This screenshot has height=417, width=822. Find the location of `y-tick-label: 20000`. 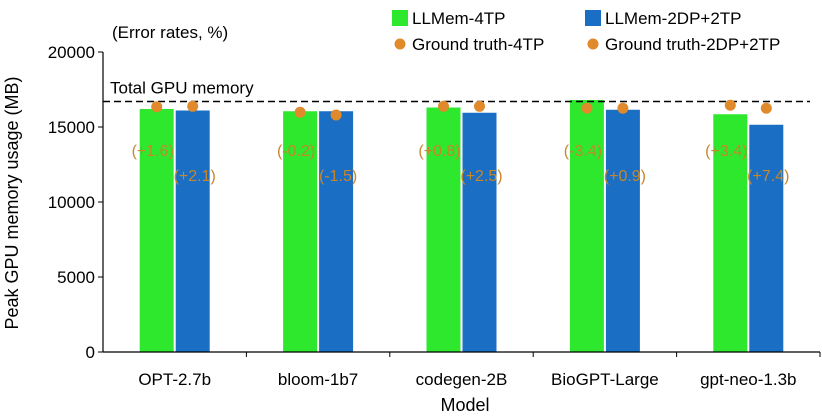

y-tick-label: 20000 is located at coordinates (71, 52).